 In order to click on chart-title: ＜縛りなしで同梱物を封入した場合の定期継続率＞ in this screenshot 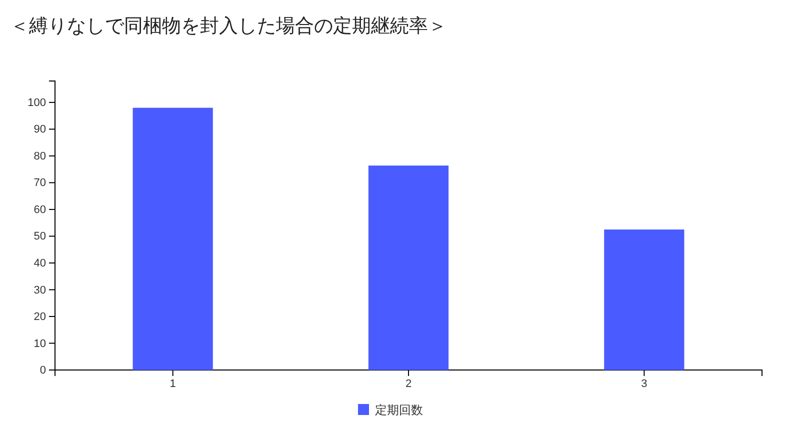, I will do `click(228, 26)`.